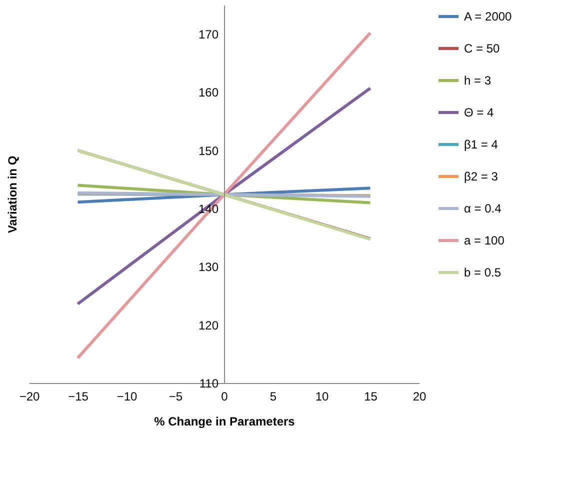  I want to click on legend-label: β1 = 4, so click(481, 145).